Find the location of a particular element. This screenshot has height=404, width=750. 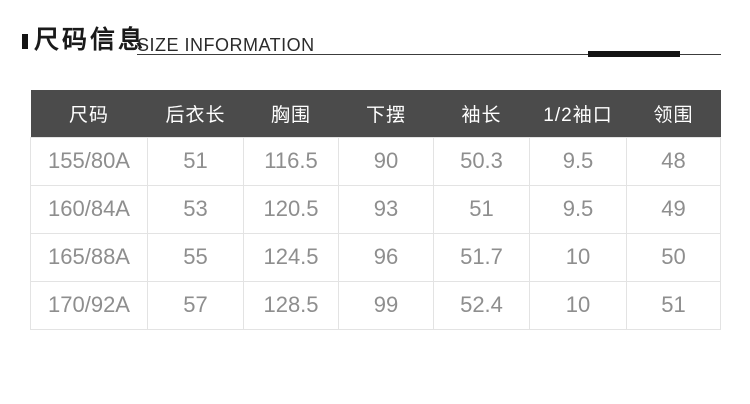

table-cell: 116.5 is located at coordinates (291, 161).